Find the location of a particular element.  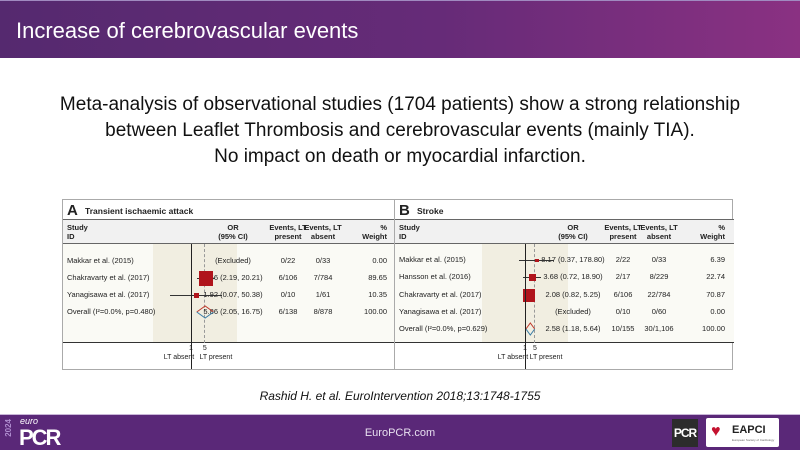

footer-site: EuroPCR.com is located at coordinates (400, 433).